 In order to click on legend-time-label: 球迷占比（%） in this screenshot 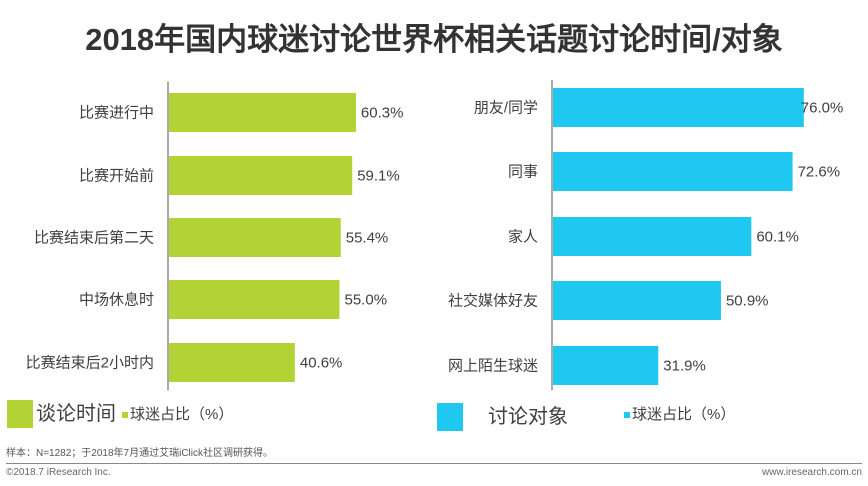, I will do `click(182, 414)`.